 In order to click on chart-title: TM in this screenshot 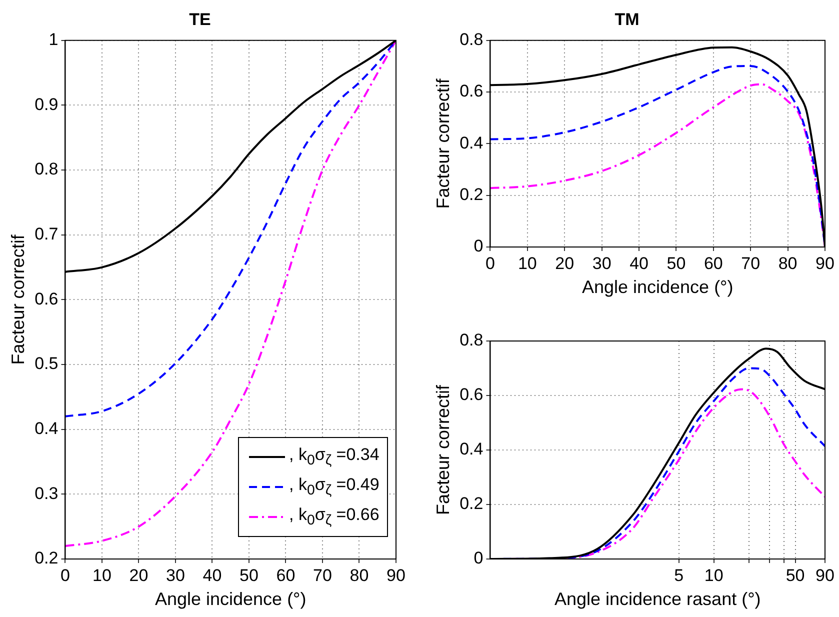, I will do `click(627, 19)`.